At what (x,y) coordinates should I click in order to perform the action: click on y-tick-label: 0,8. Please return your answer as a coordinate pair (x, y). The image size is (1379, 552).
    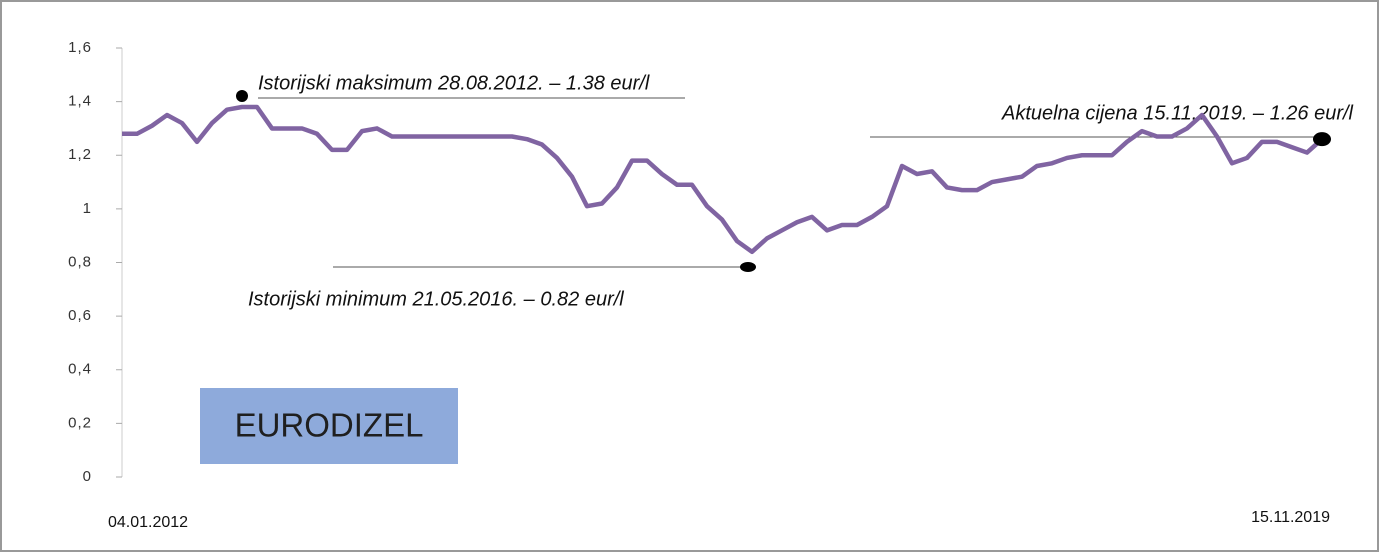
    Looking at the image, I should click on (80, 261).